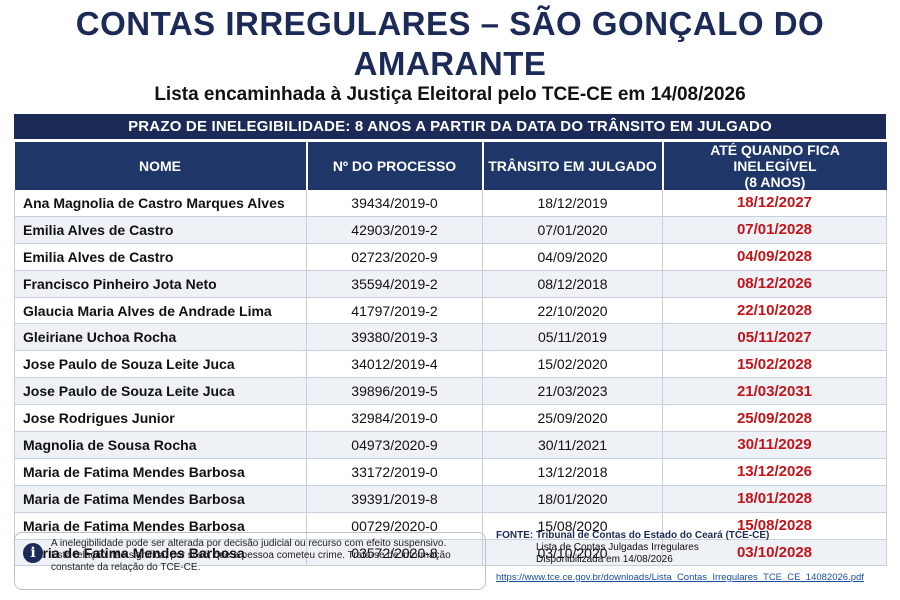 This screenshot has height=600, width=900. What do you see at coordinates (572, 284) in the screenshot?
I see `cell-transito: 08/12/2018` at bounding box center [572, 284].